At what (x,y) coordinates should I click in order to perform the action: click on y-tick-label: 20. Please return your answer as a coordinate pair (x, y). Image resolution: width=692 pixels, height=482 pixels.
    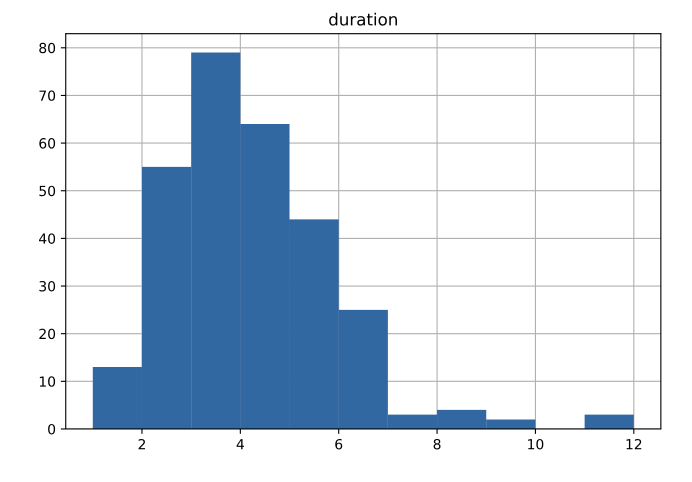
    Looking at the image, I should click on (47, 334).